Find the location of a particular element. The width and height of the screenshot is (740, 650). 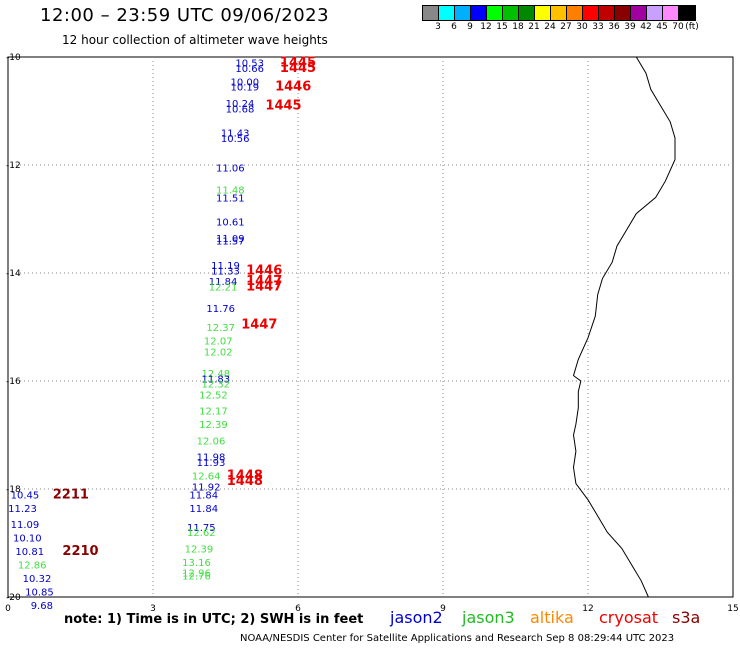

x-tick-label: 3 is located at coordinates (153, 609).